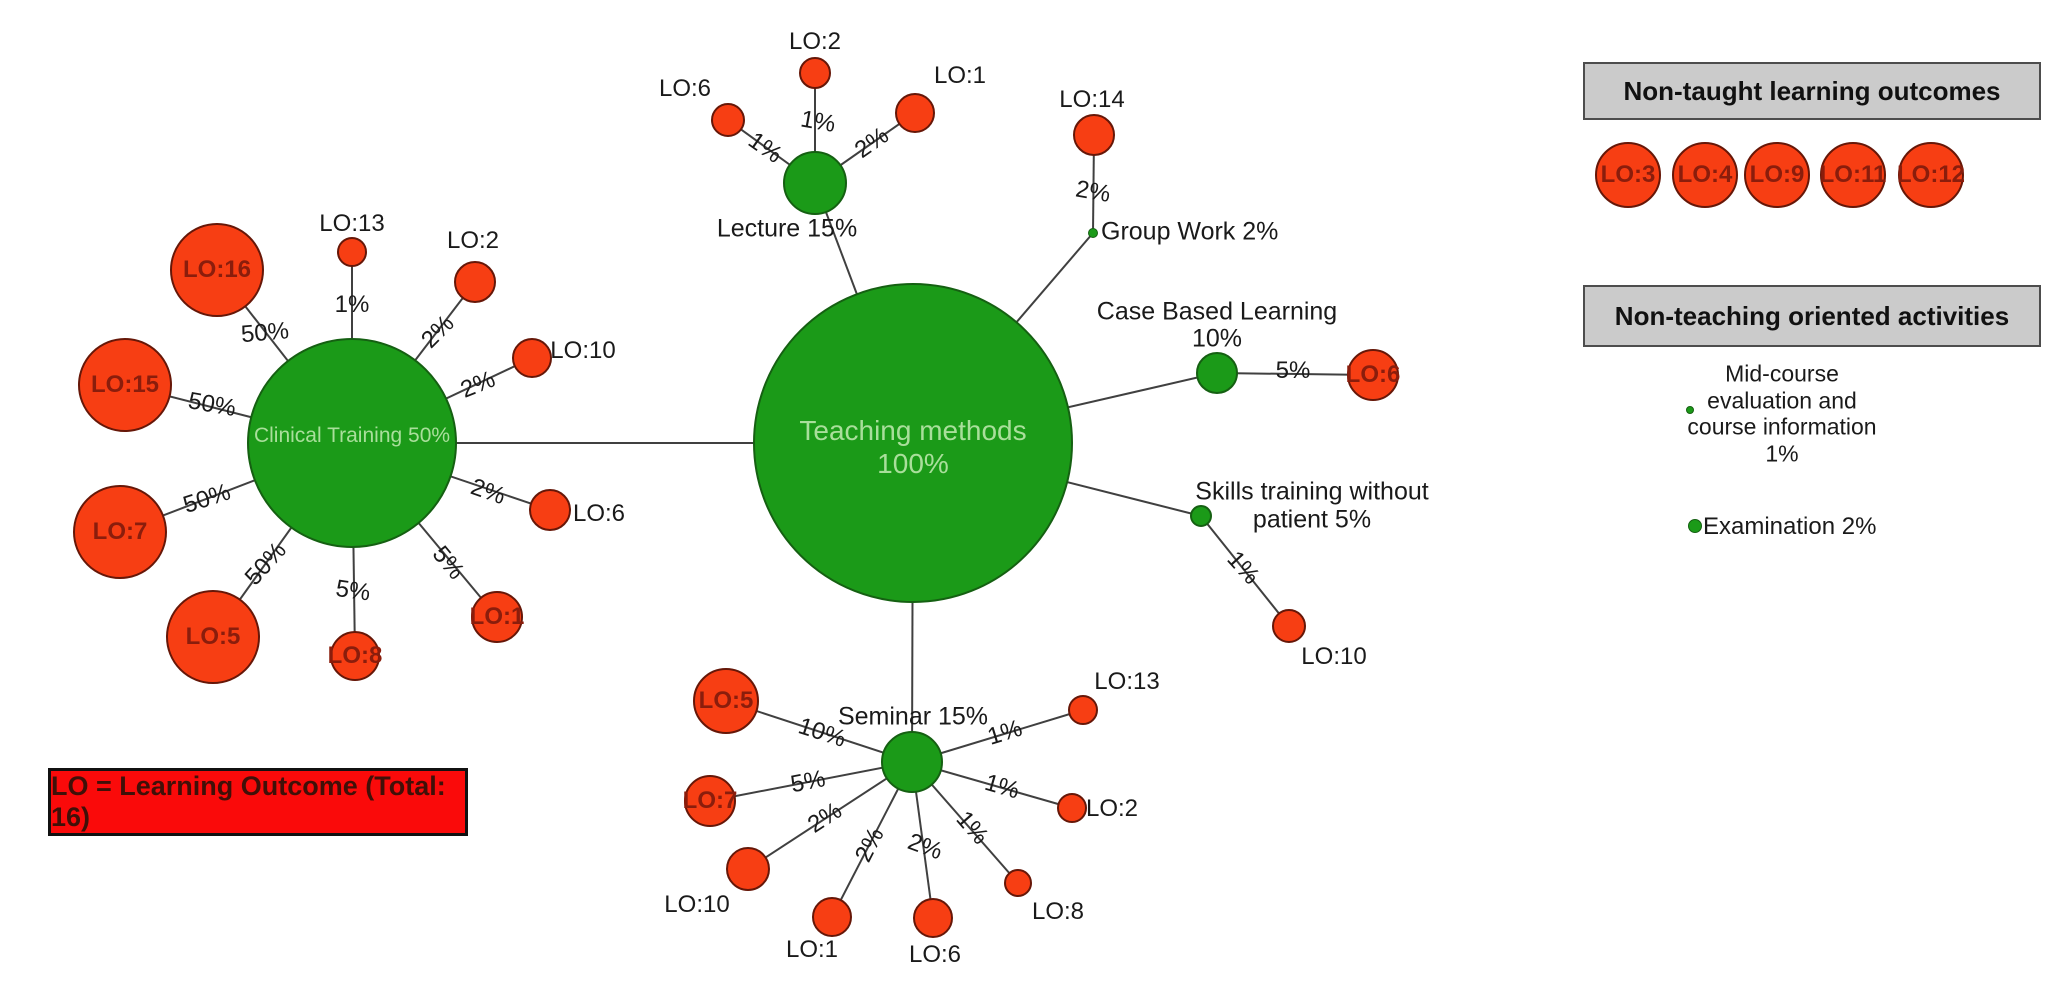 Image resolution: width=2059 pixels, height=1001 pixels. I want to click on node-tm-circle, so click(913, 443).